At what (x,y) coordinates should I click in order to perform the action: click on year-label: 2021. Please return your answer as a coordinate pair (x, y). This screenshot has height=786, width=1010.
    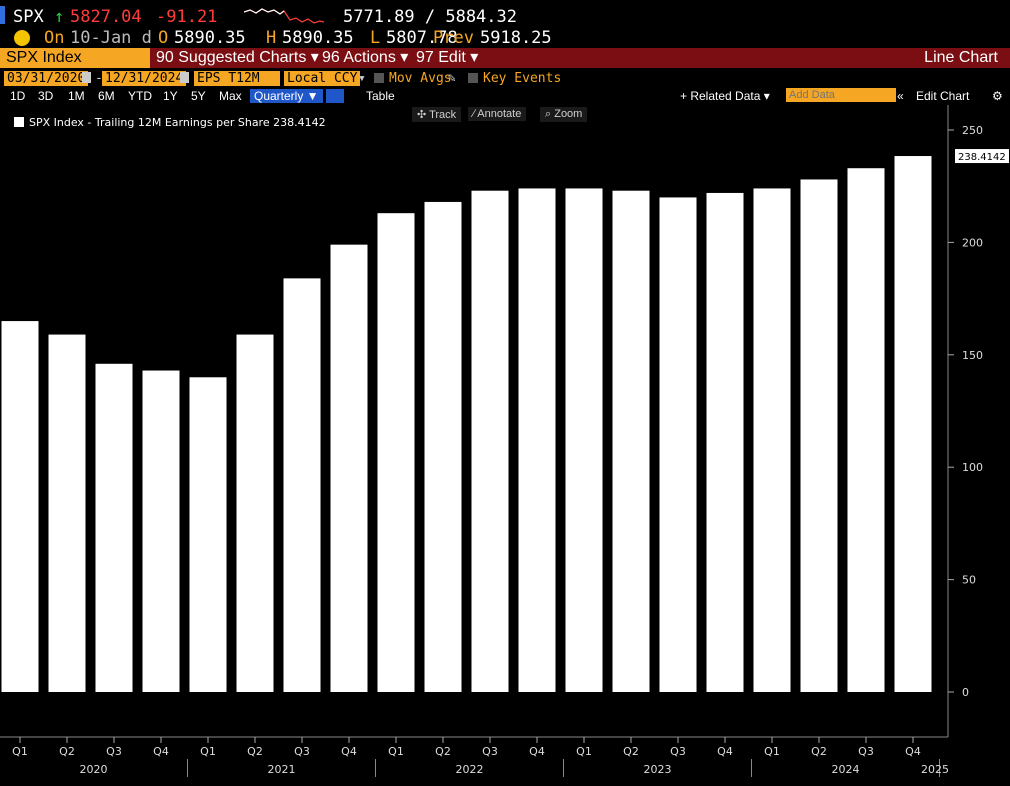
    Looking at the image, I should click on (282, 769).